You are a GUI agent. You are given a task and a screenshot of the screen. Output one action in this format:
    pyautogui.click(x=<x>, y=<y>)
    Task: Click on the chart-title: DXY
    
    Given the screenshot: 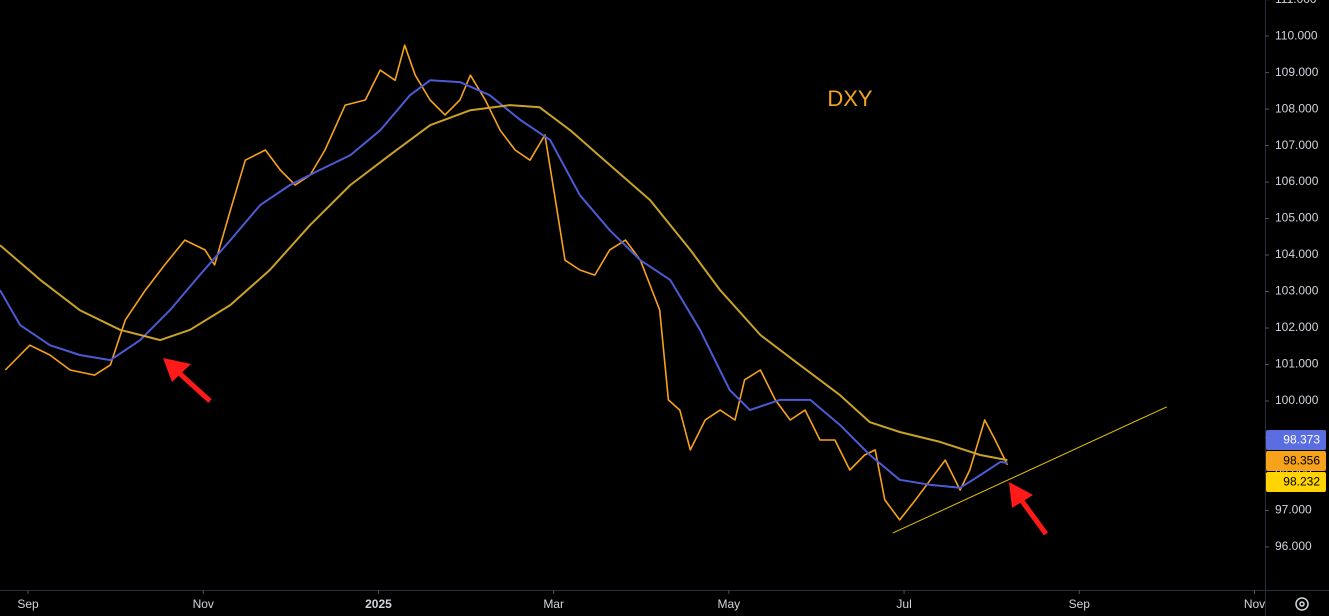 What is the action you would take?
    pyautogui.click(x=850, y=98)
    